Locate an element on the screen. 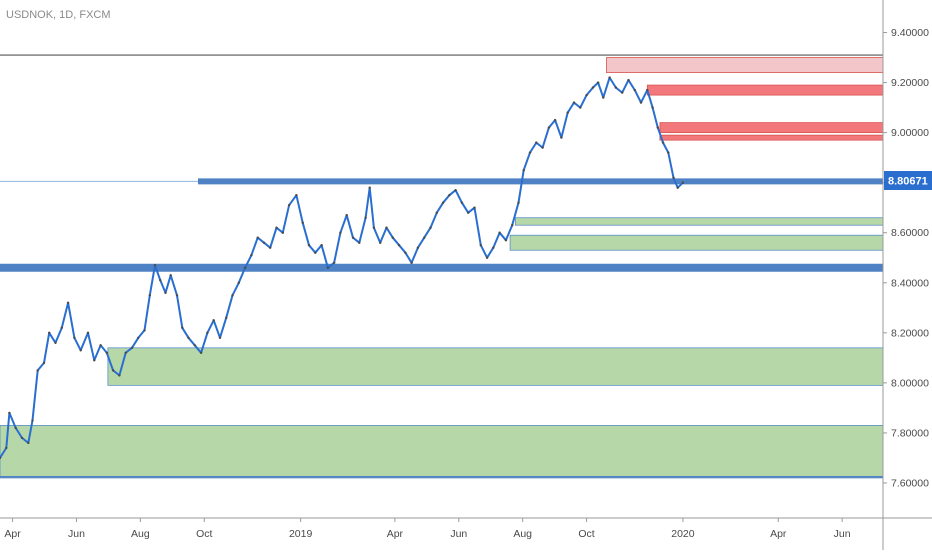 This screenshot has width=932, height=555. y-tick-label: 7.60000 is located at coordinates (910, 483).